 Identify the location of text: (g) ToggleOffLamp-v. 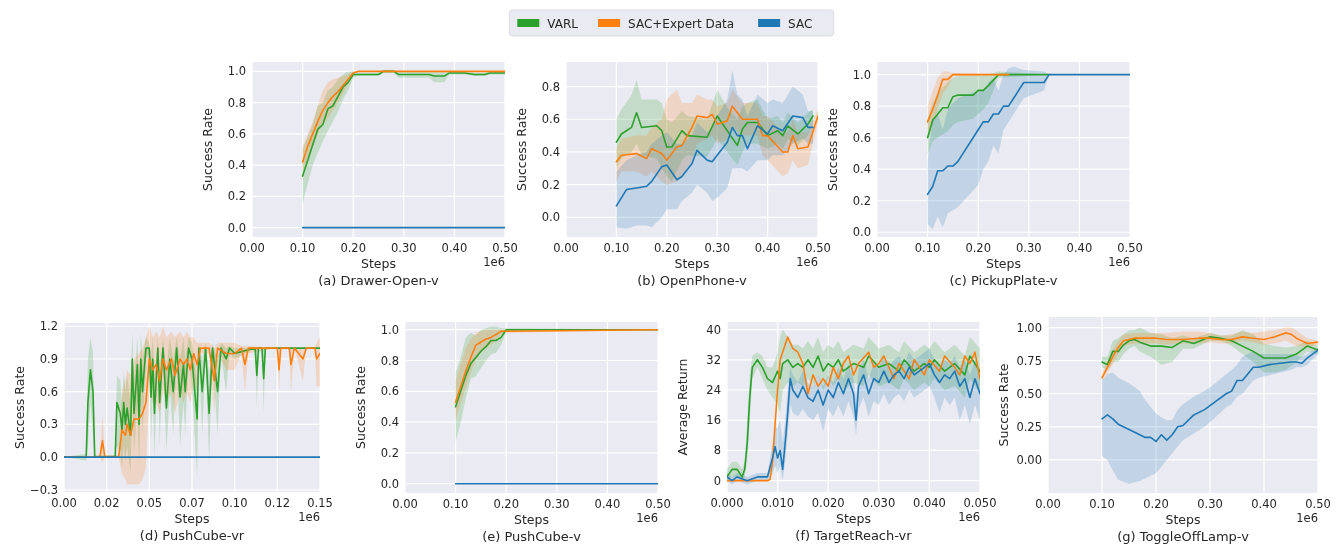
(1183, 536).